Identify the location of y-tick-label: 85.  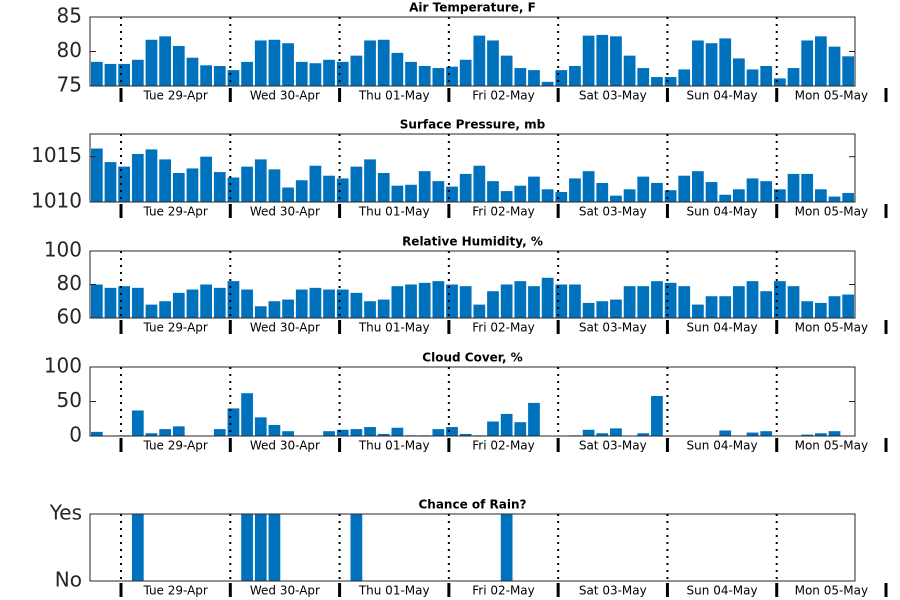
(69, 16).